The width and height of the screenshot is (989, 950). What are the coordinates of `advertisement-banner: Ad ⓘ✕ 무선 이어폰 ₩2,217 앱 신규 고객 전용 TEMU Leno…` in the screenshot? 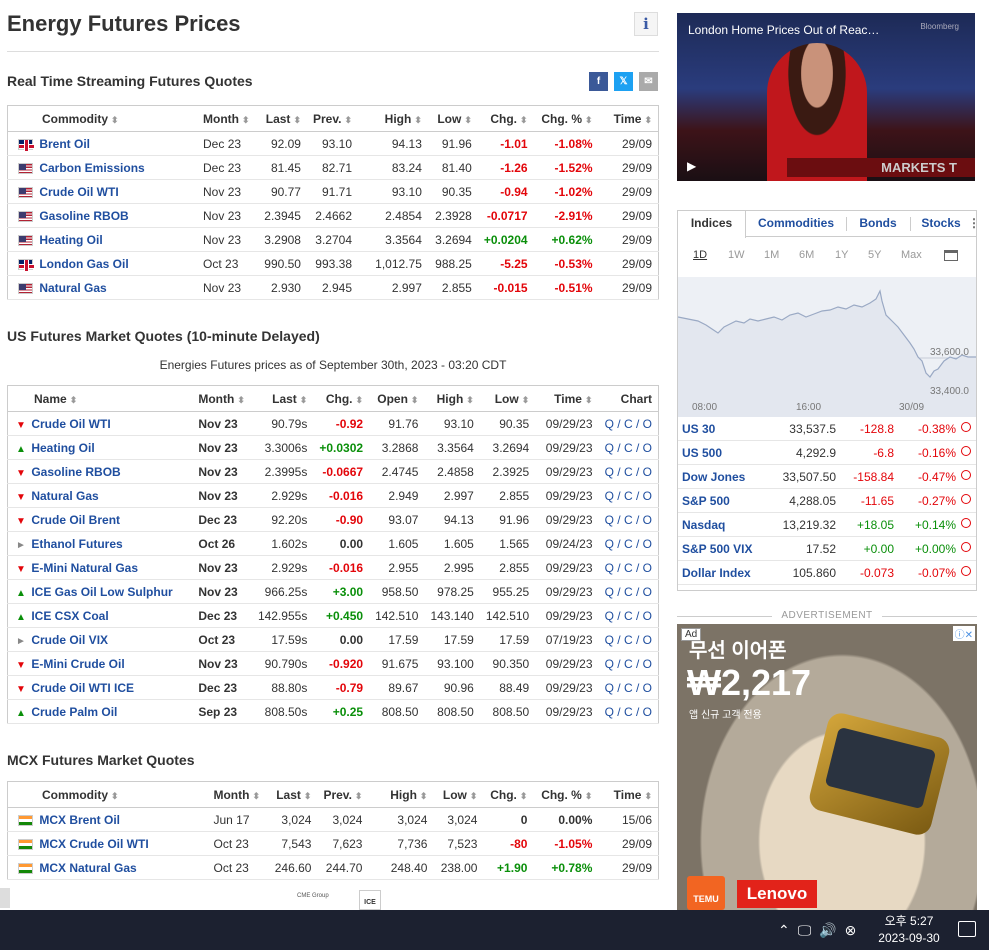 It's located at (827, 769).